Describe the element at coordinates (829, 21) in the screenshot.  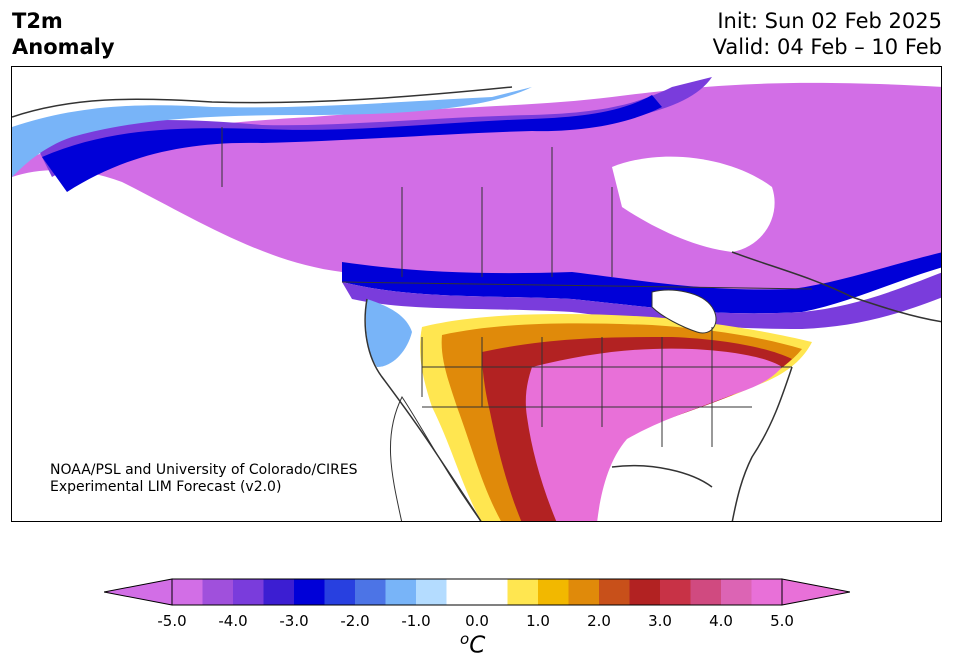
I see `init-date: Init: Sun 02 Feb 2025` at that location.